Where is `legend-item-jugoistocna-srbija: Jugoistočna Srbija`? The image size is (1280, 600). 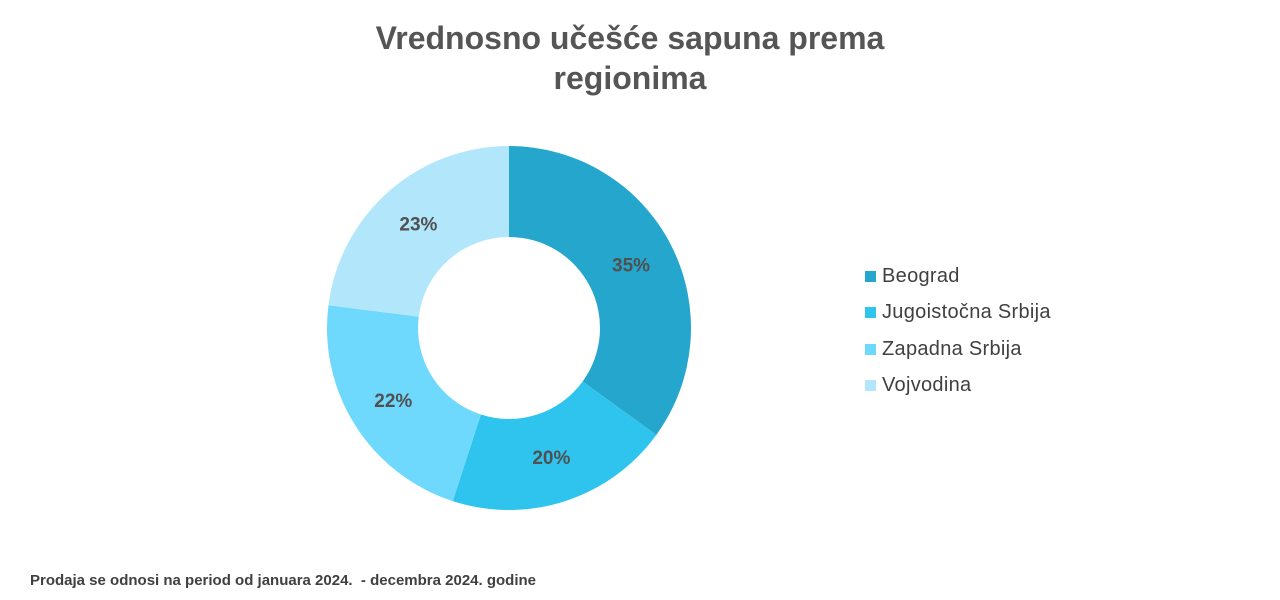
legend-item-jugoistocna-srbija: Jugoistočna Srbija is located at coordinates (958, 313).